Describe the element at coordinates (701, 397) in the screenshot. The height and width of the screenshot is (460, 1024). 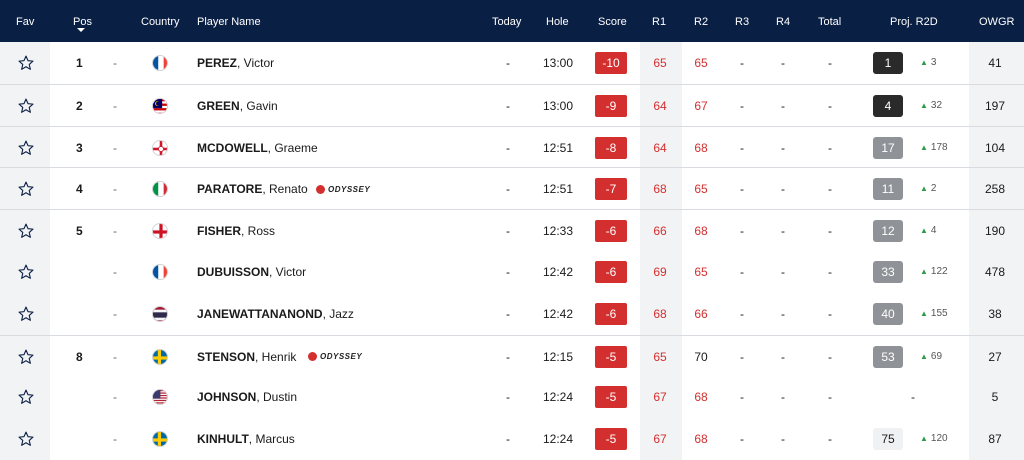
I see `round-2-score: 68` at that location.